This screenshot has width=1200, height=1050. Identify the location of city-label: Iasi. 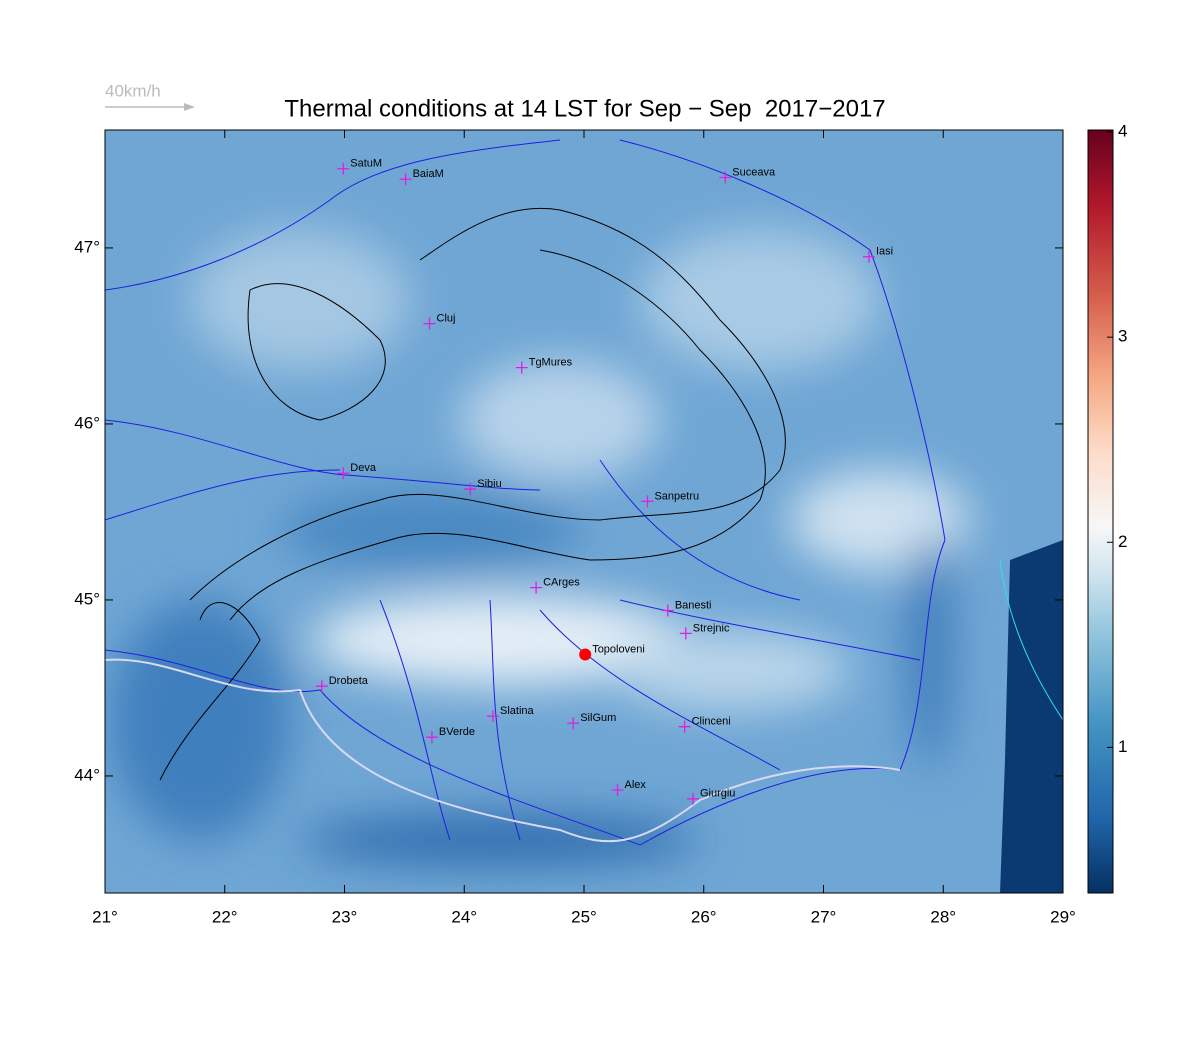
(884, 252).